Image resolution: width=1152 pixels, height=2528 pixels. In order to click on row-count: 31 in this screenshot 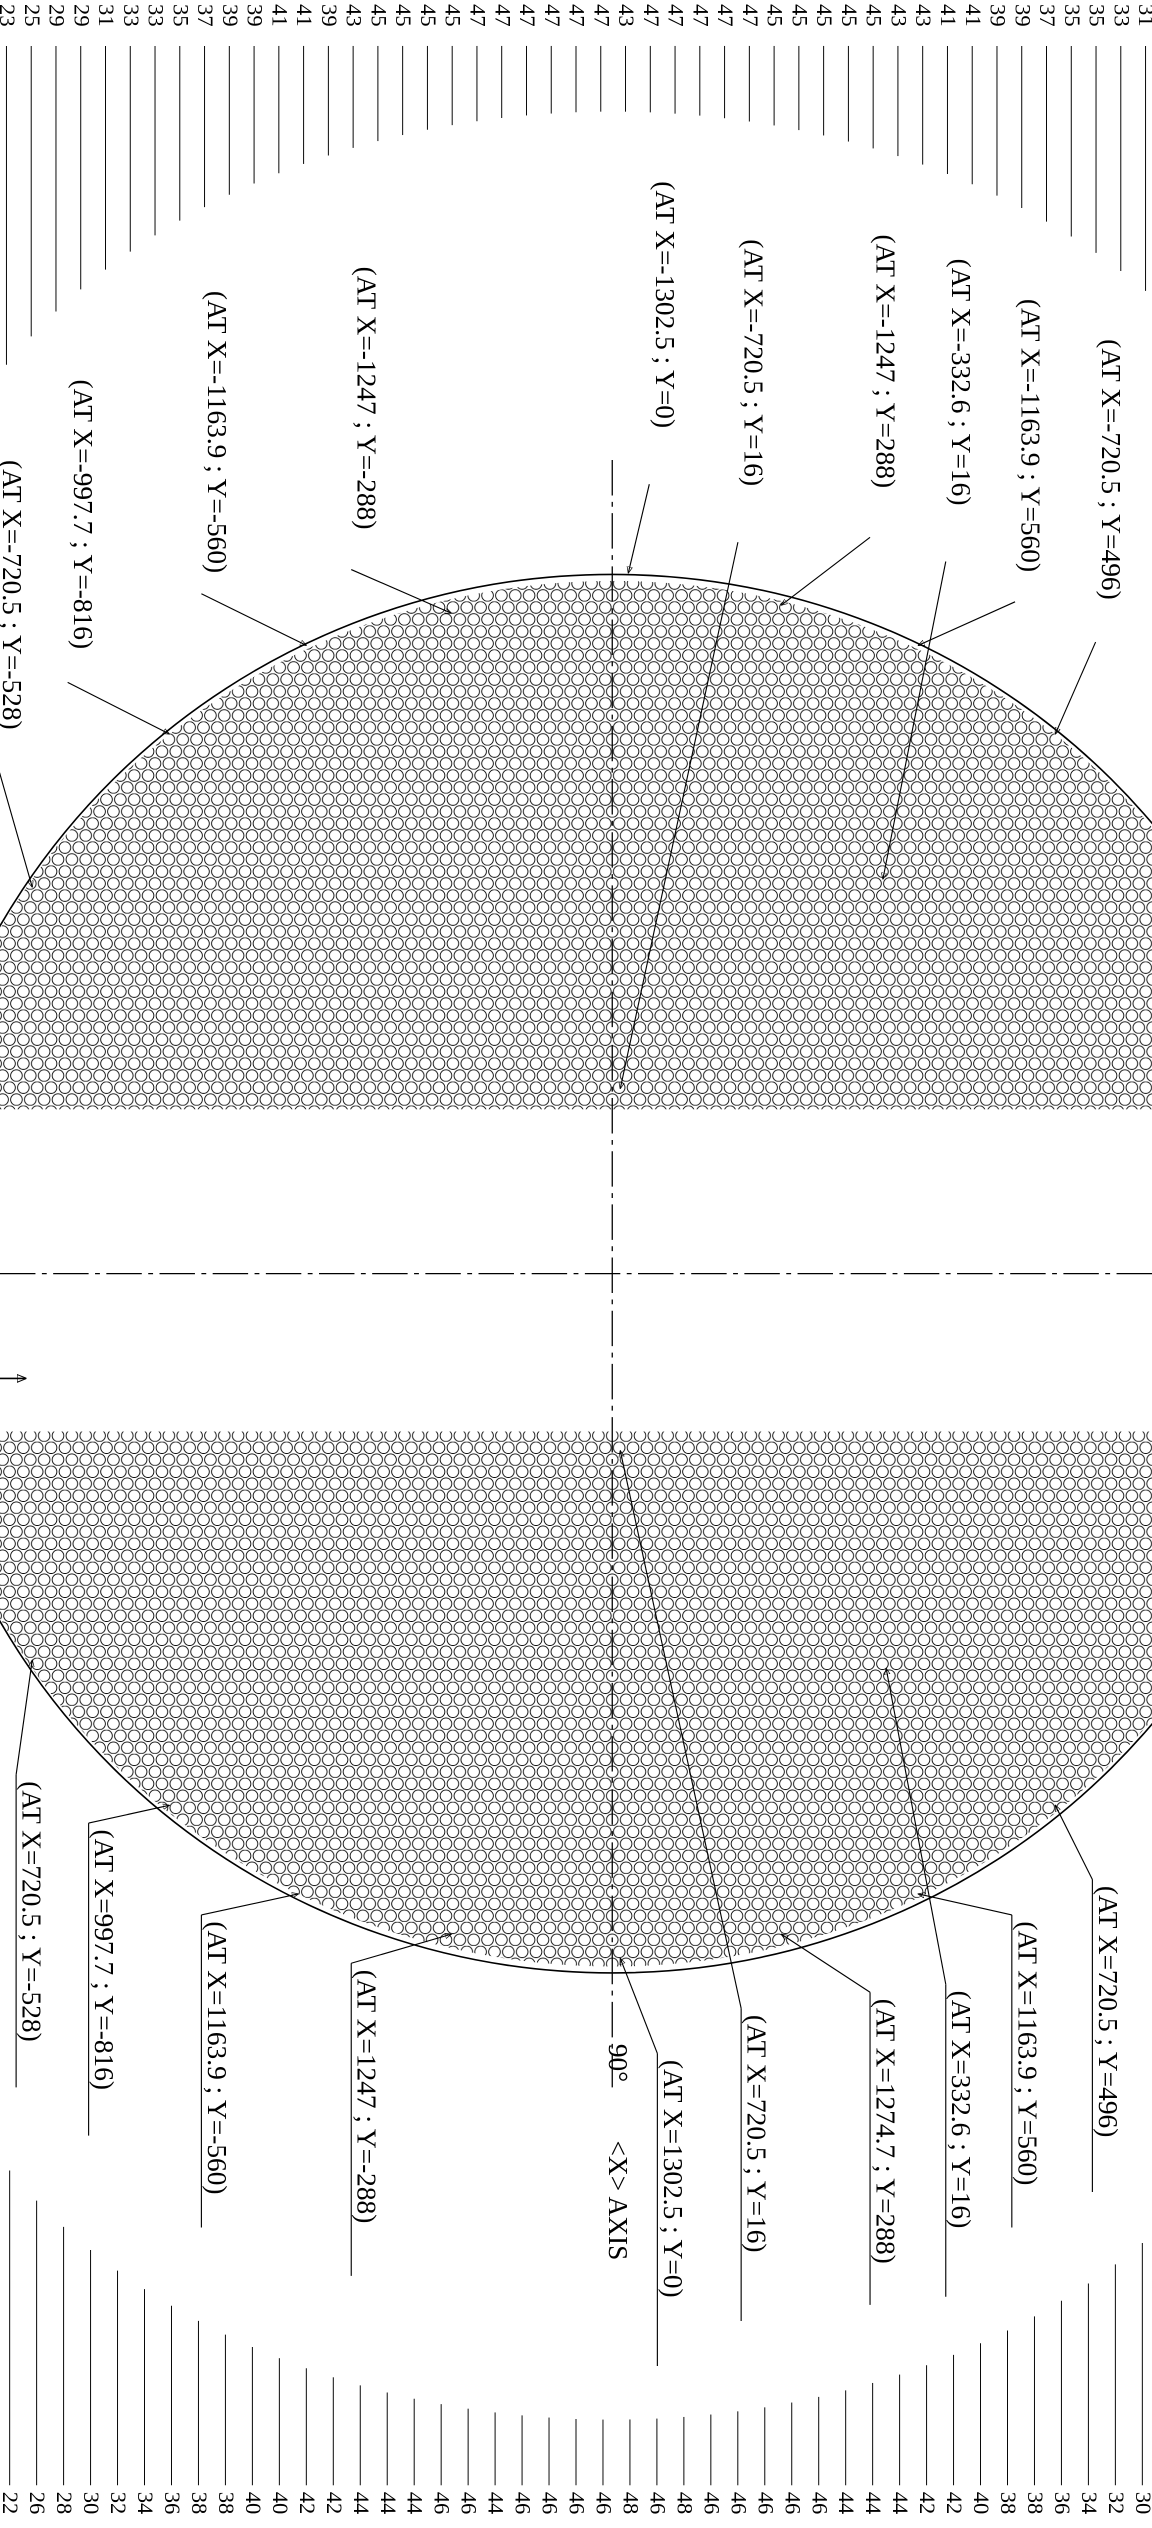, I will do `click(106, 15)`.